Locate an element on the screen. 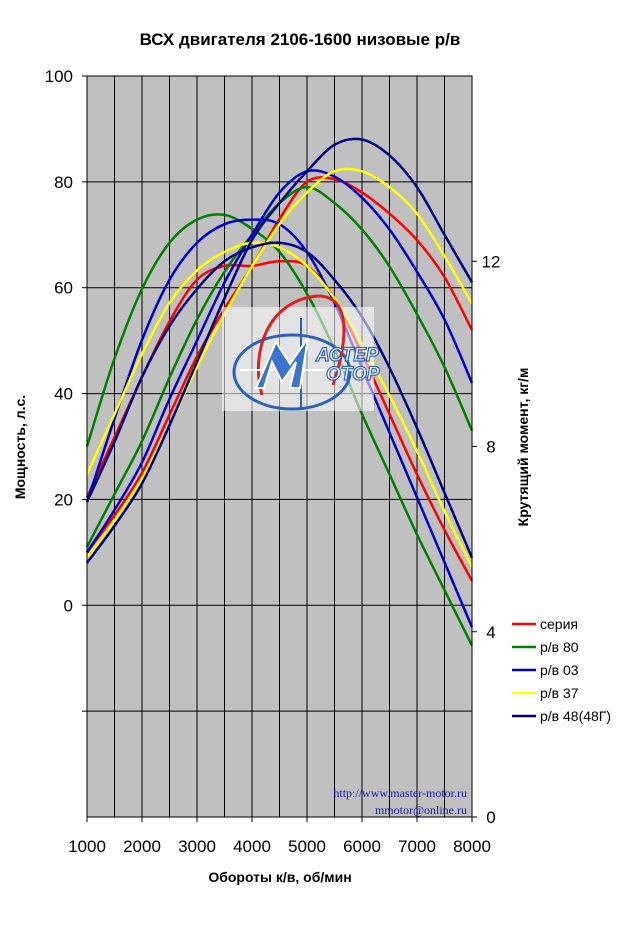  contact-email: mmotor@online.ru is located at coordinates (421, 810).